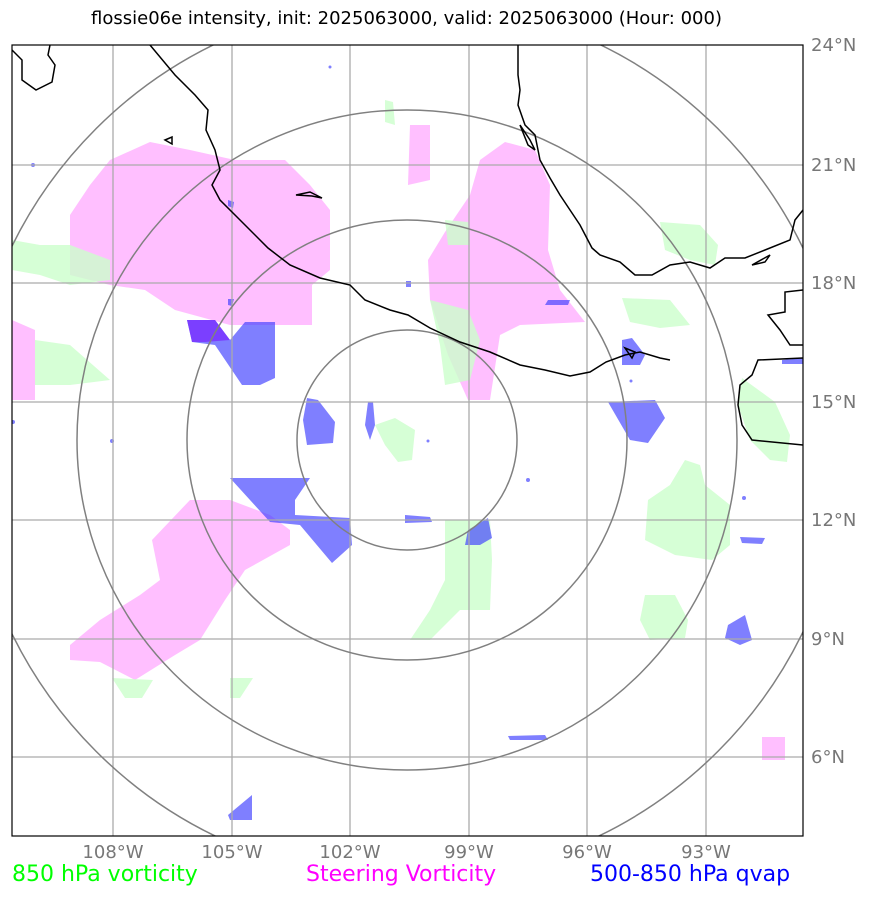 This screenshot has height=900, width=873. Describe the element at coordinates (833, 45) in the screenshot. I see `lat-label-24n: 24°N` at that location.